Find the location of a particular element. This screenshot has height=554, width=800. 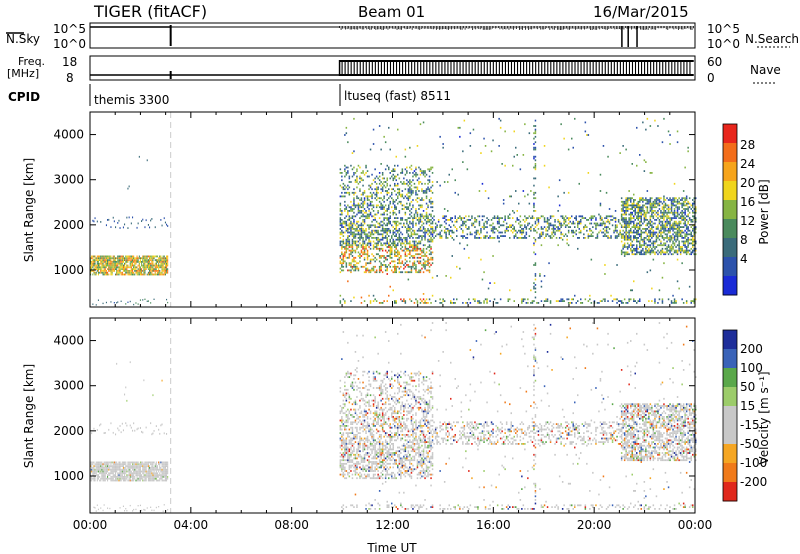

nsearch-tick-bottom: 10^0 is located at coordinates (723, 44).